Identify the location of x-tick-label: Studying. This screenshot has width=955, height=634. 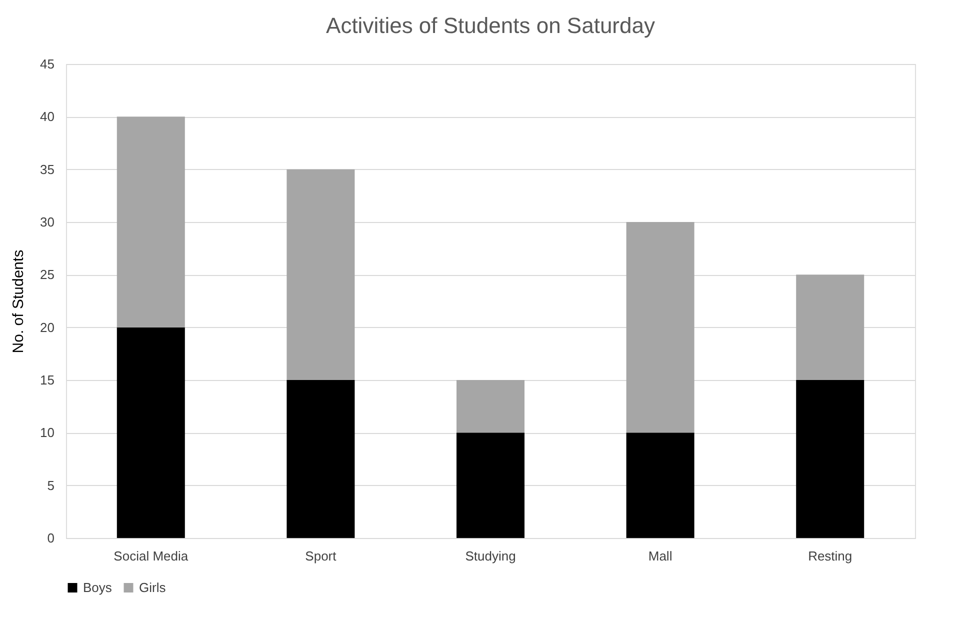
(490, 556).